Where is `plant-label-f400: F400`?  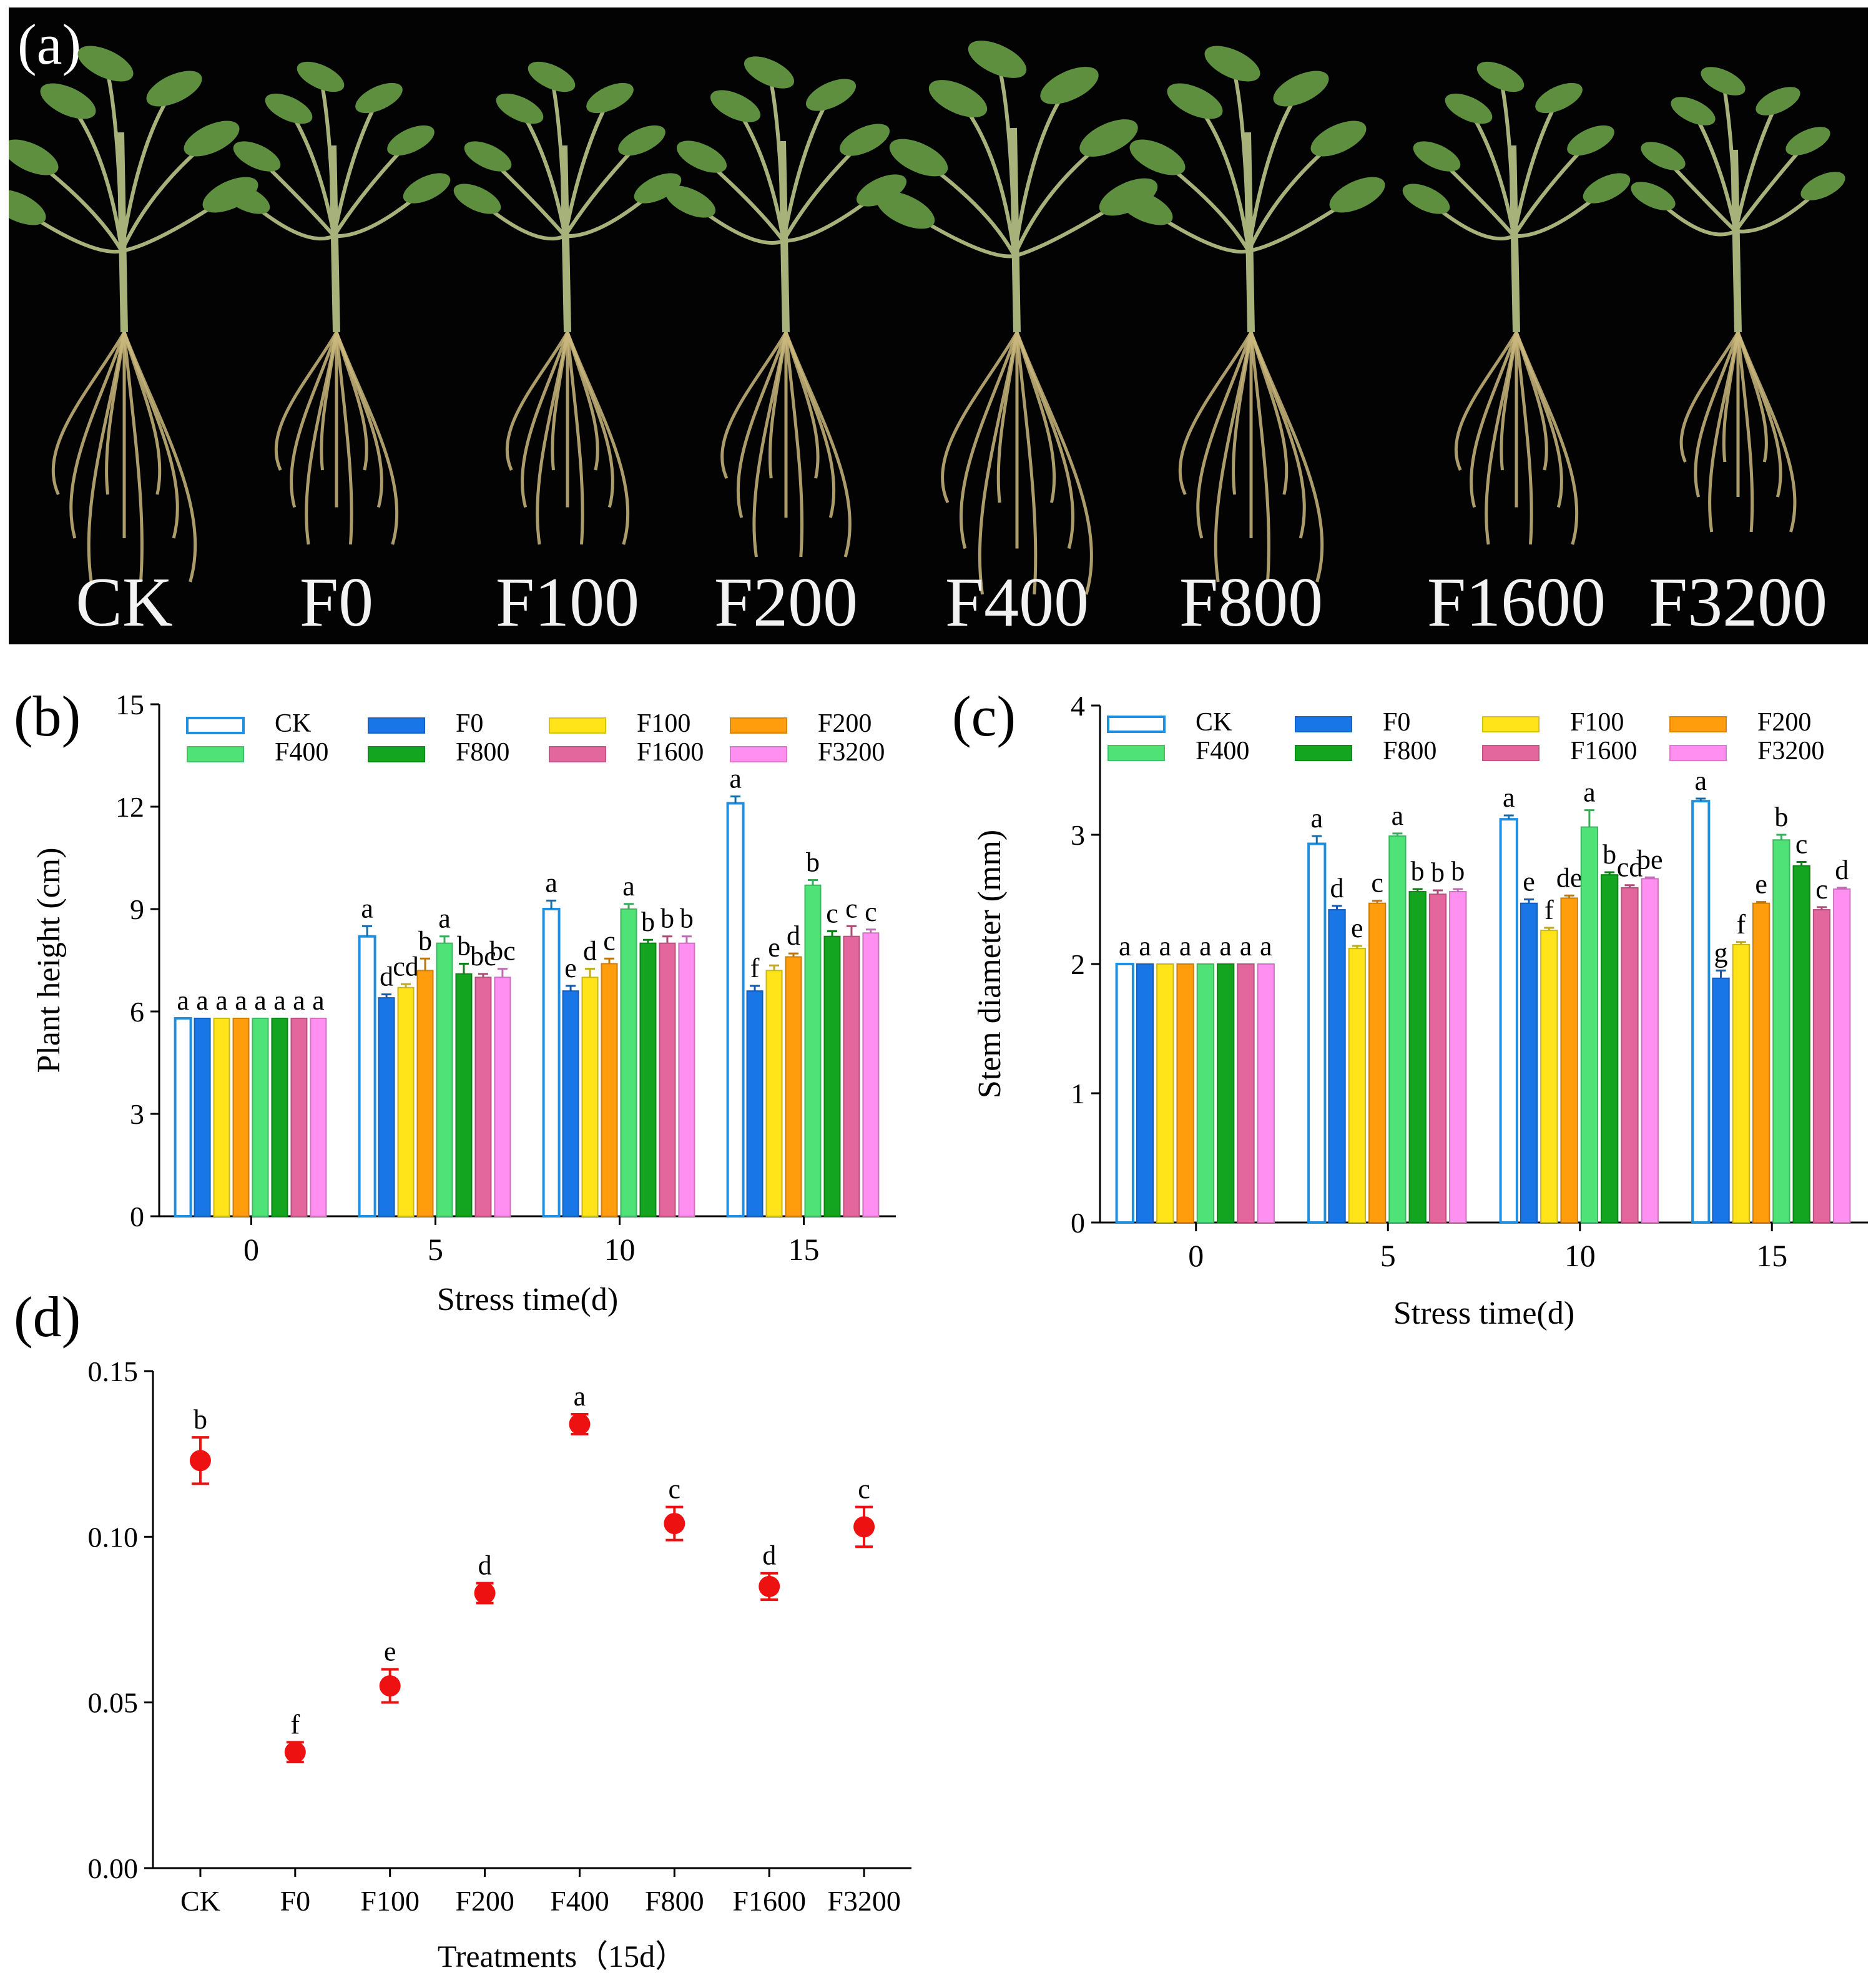 plant-label-f400: F400 is located at coordinates (1017, 602).